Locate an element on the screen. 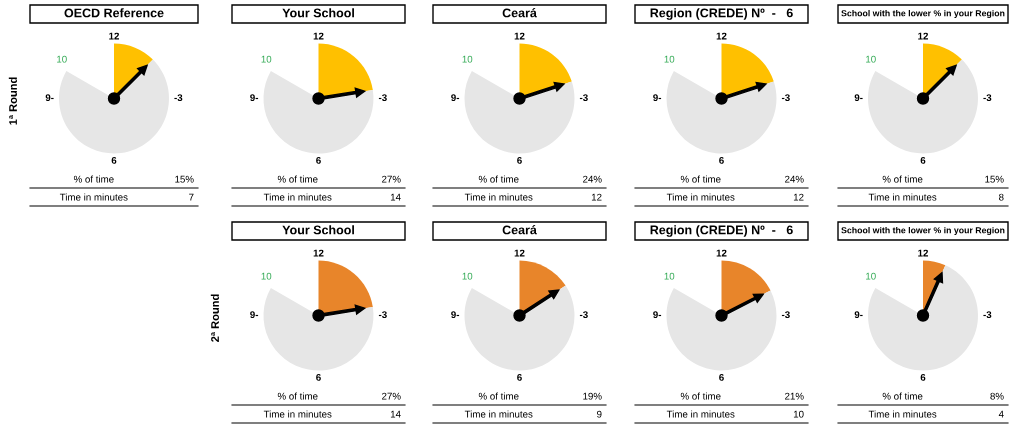 The image size is (1010, 425). text: 8 is located at coordinates (1001, 197).